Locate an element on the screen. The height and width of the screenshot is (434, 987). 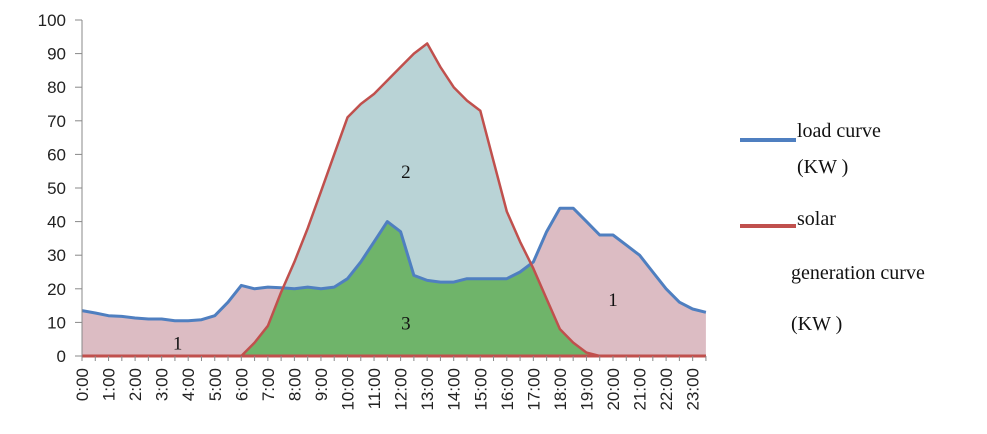
y-tick-label: 90 is located at coordinates (56, 54).